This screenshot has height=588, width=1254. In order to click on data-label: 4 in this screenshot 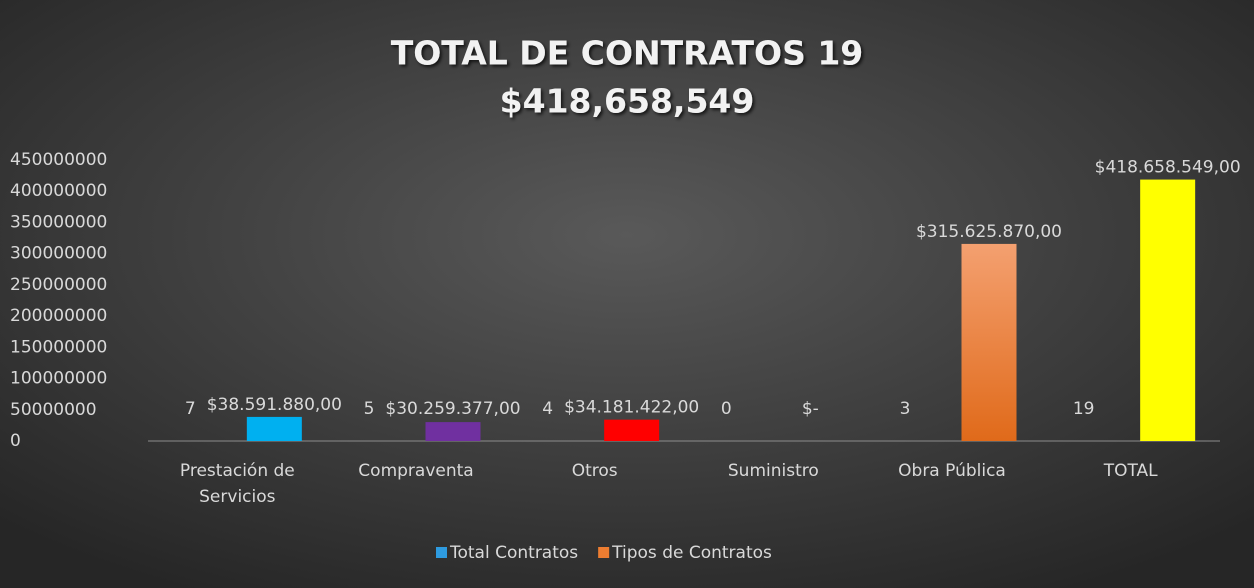, I will do `click(547, 409)`.